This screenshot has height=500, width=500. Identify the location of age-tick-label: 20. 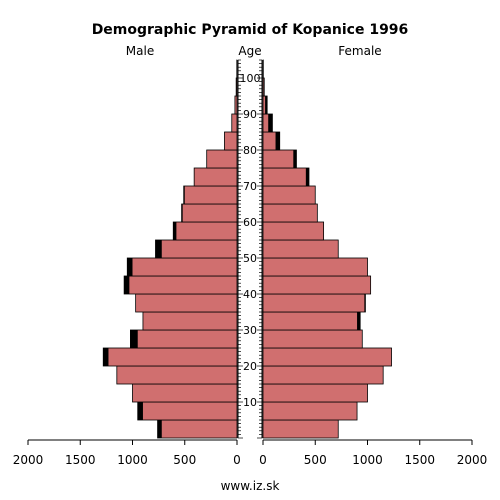
(250, 366).